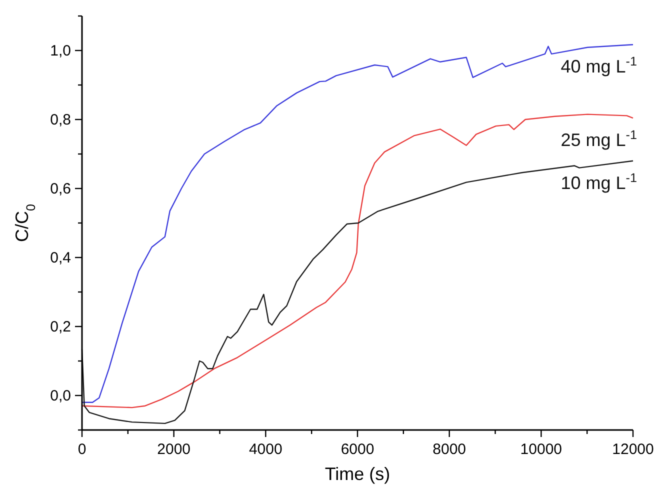 Image resolution: width=671 pixels, height=500 pixels. Describe the element at coordinates (598, 139) in the screenshot. I see `series-label: 25 mg L$^{-1}$` at that location.